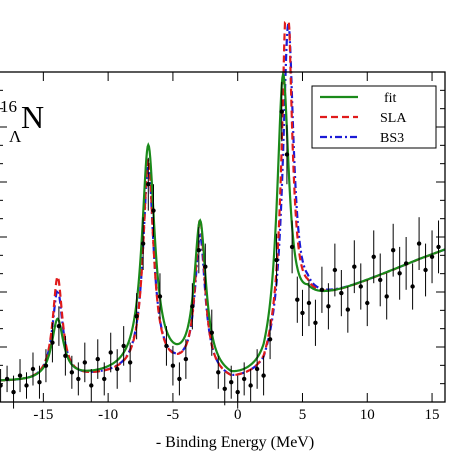 The width and height of the screenshot is (474, 474). I want to click on legend: fit SLA BS3, so click(374, 117).